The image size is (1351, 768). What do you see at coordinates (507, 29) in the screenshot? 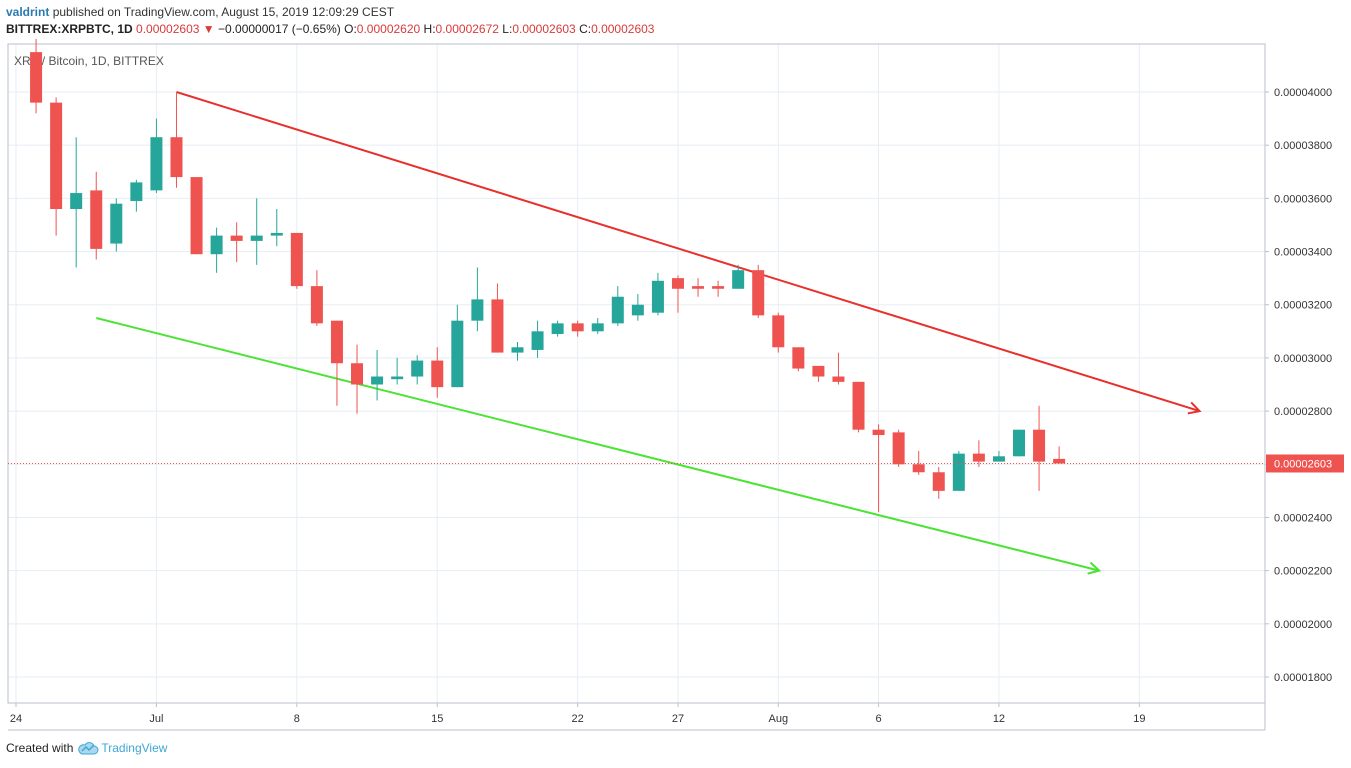
I see `low-label: L:` at bounding box center [507, 29].